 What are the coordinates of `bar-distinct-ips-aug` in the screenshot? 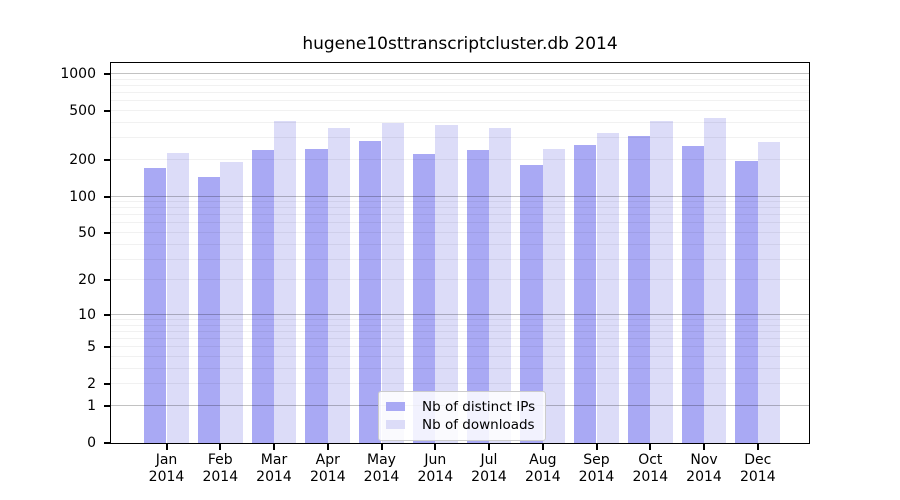 It's located at (531, 304).